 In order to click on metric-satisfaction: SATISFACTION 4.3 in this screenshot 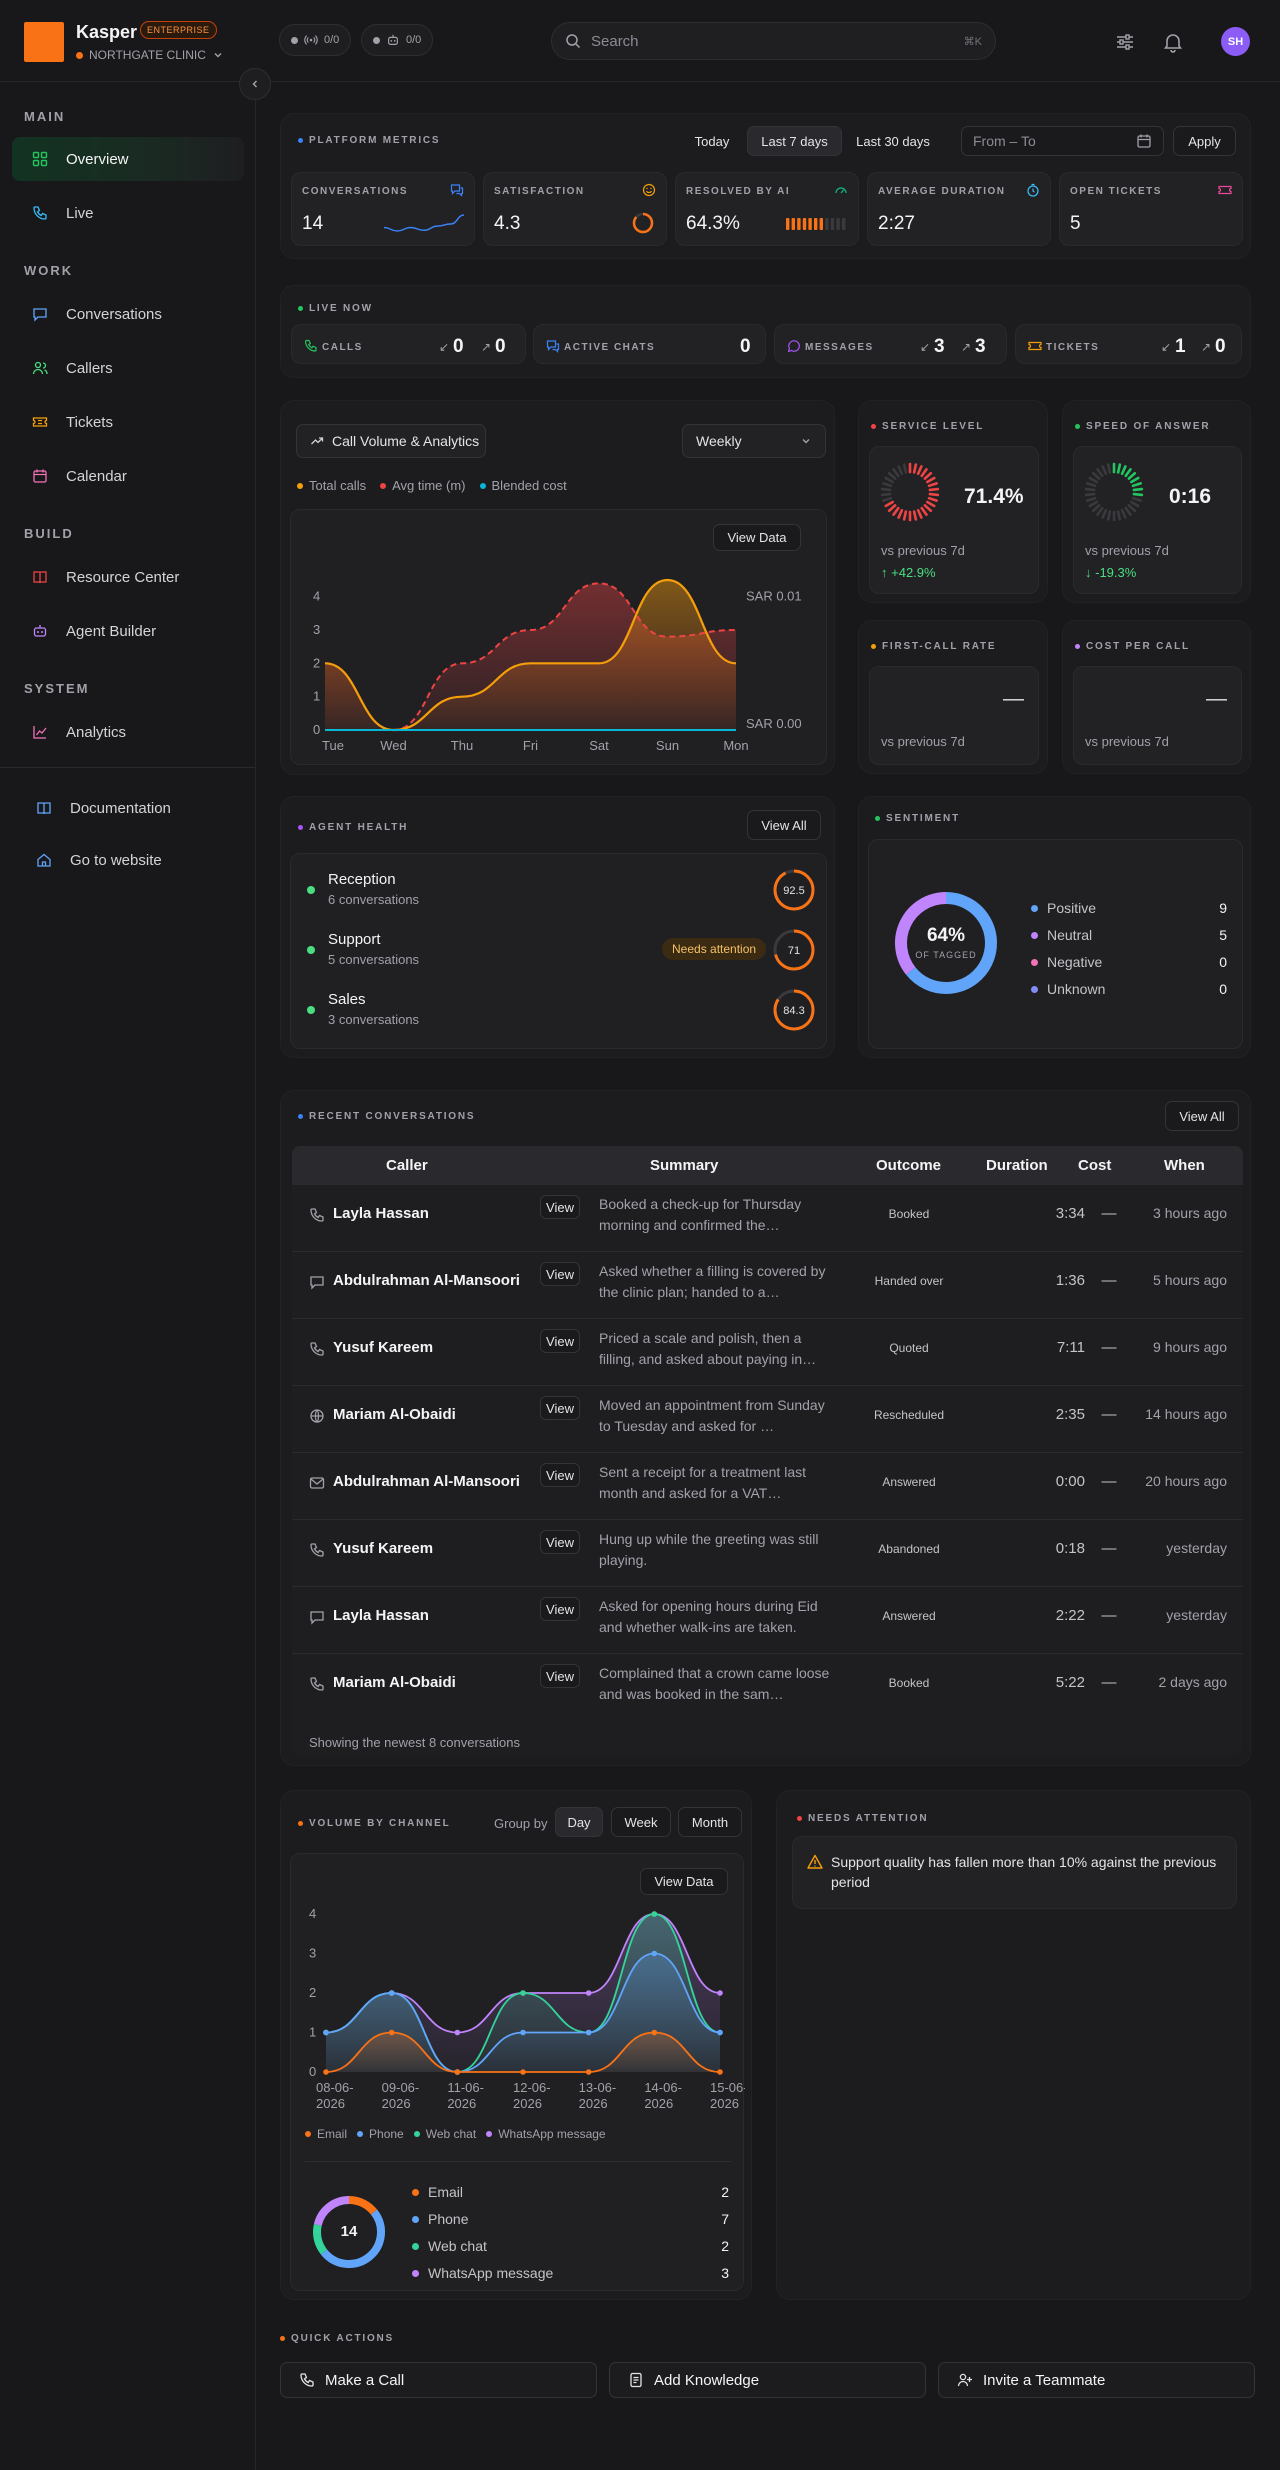, I will do `click(575, 209)`.